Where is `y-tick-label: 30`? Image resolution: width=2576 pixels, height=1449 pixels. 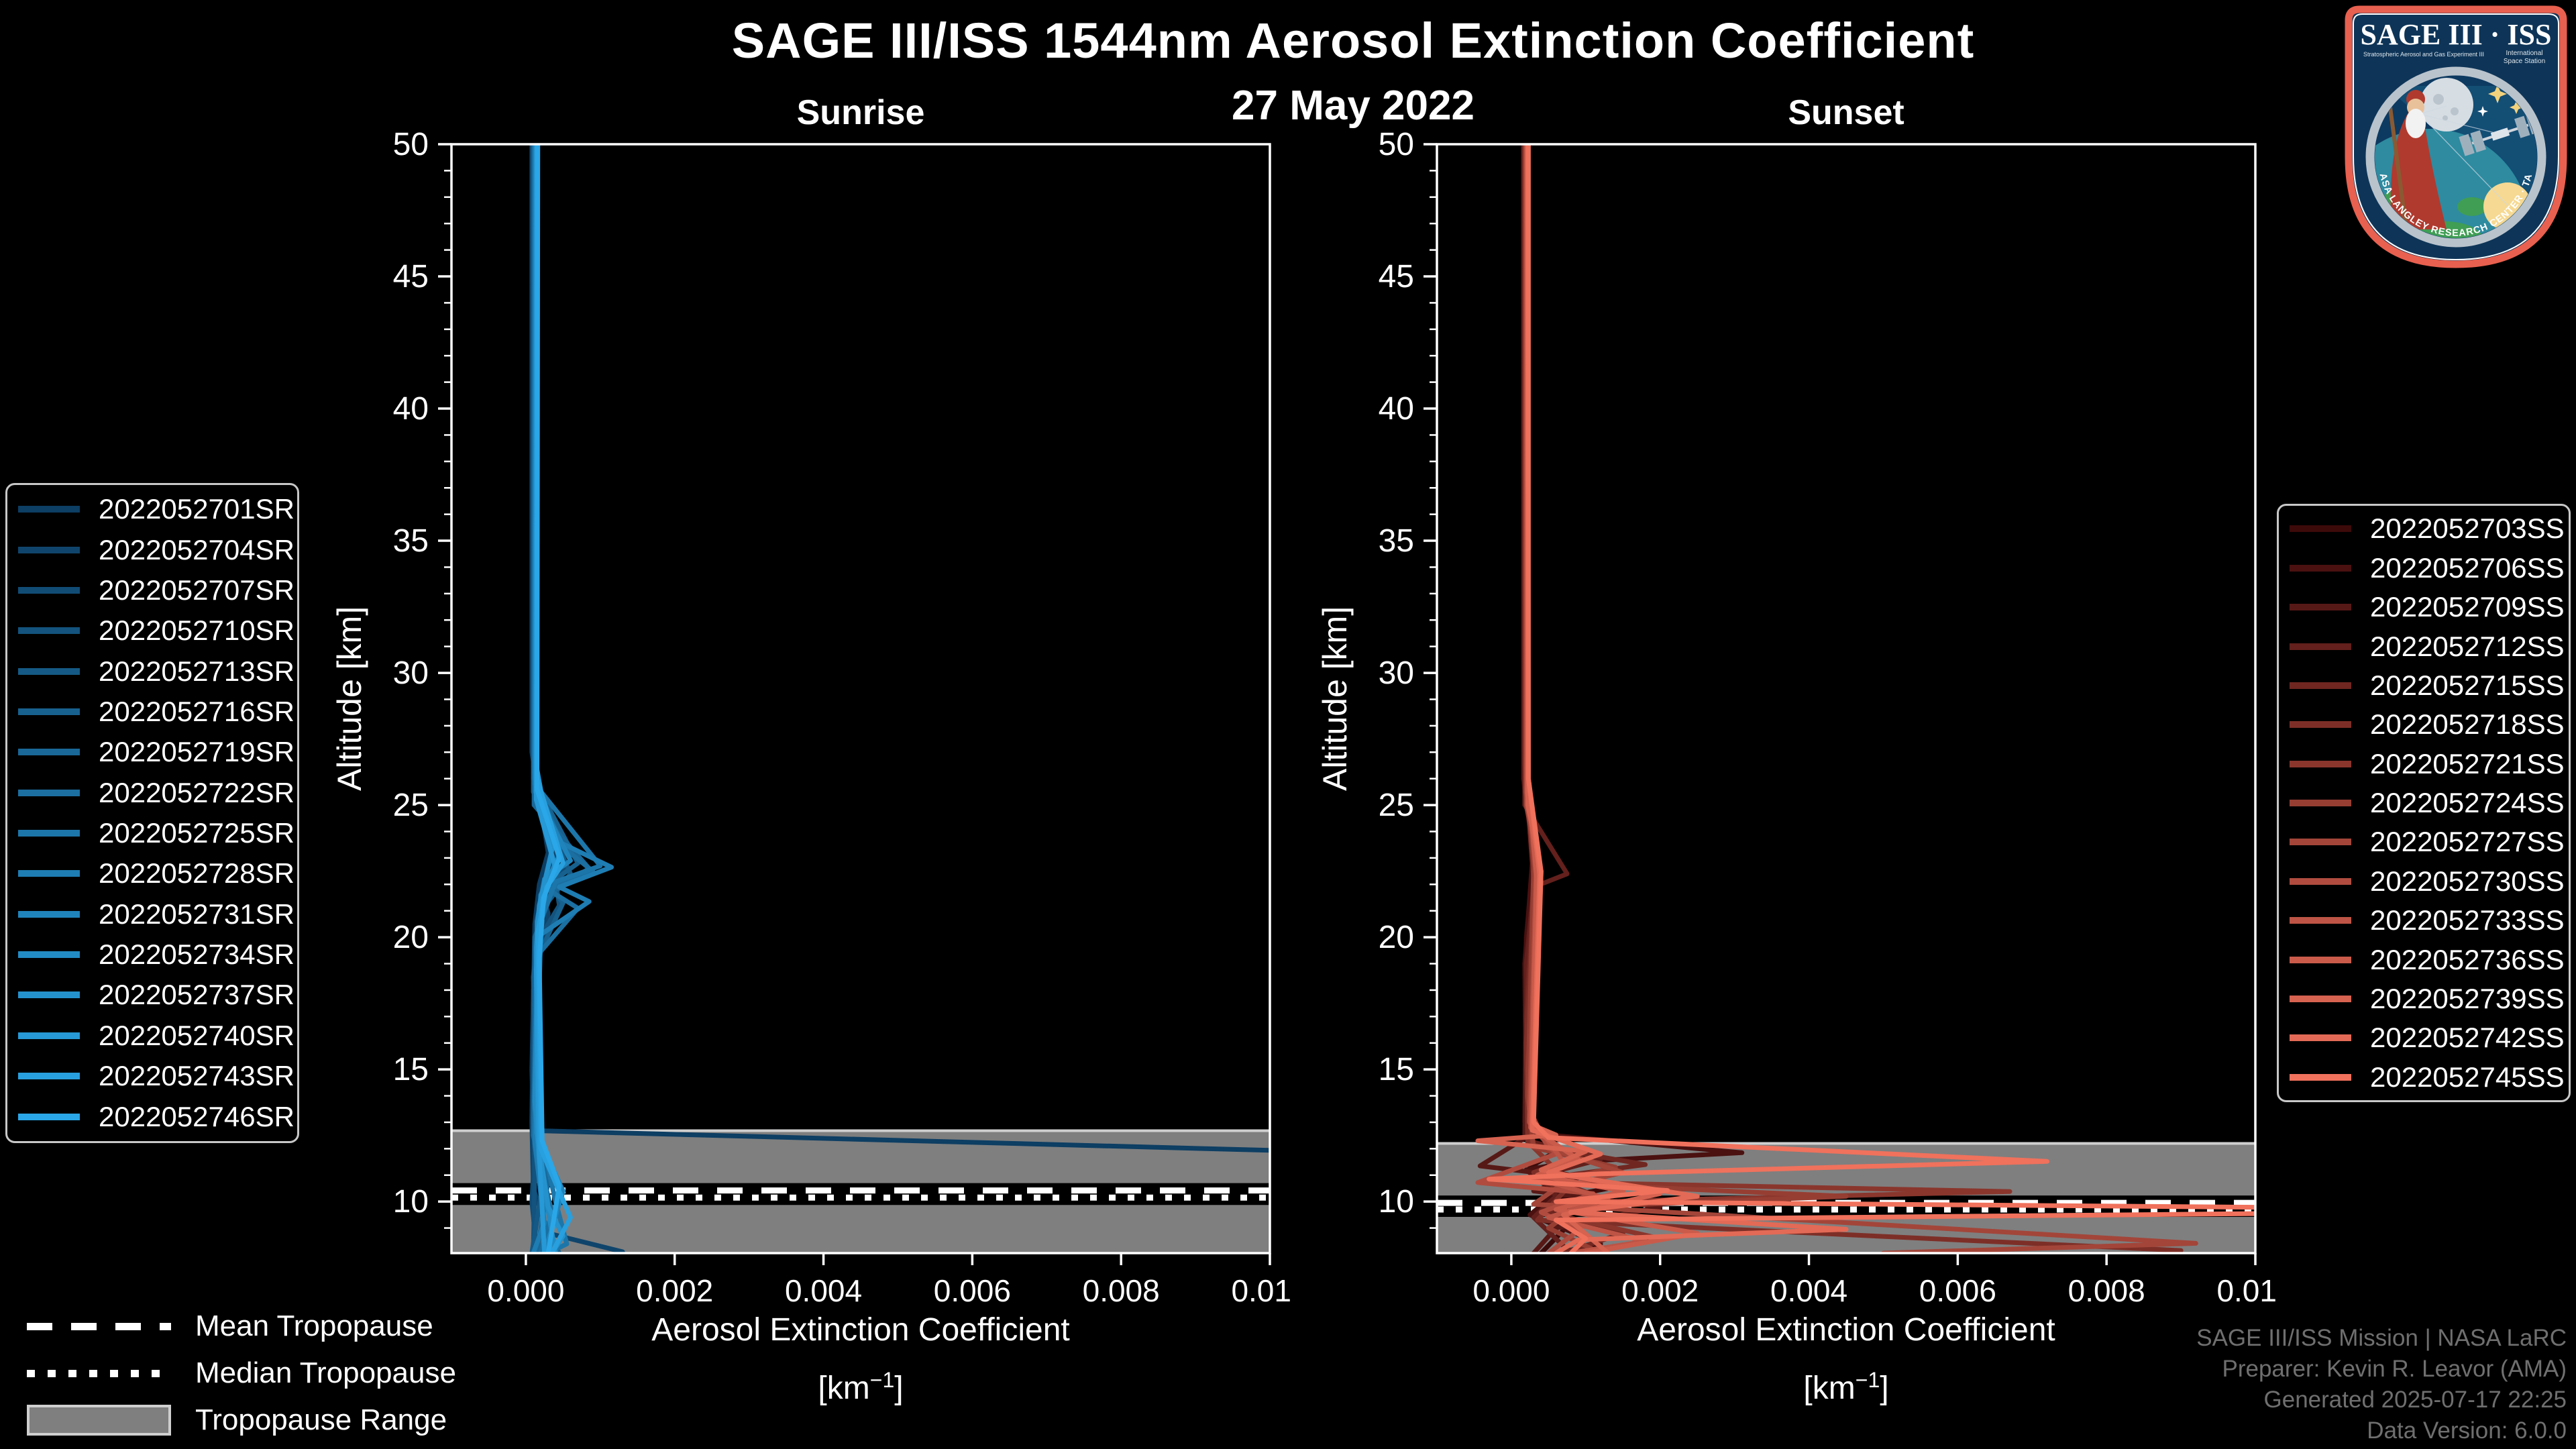
y-tick-label: 30 is located at coordinates (411, 673).